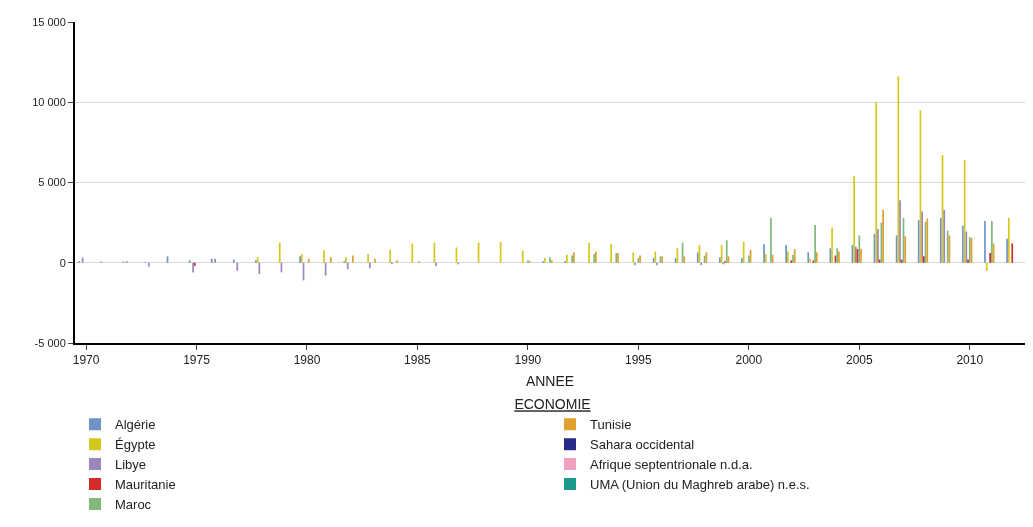 This screenshot has height=527, width=1033. What do you see at coordinates (49, 21) in the screenshot?
I see `y-tick-label: 15 000` at bounding box center [49, 21].